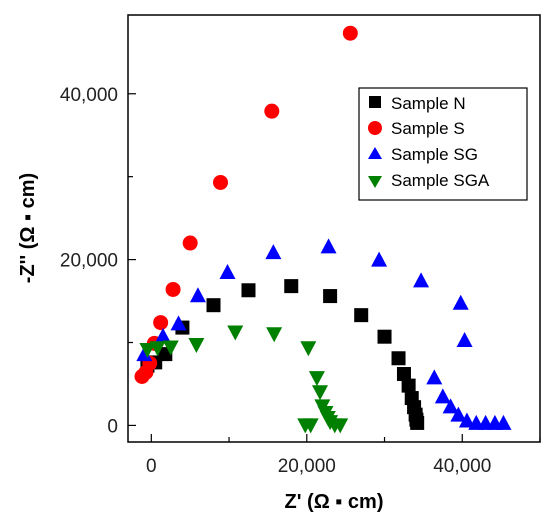 The width and height of the screenshot is (550, 526). I want to click on legend-label-sample-n: Sample N, so click(428, 103).